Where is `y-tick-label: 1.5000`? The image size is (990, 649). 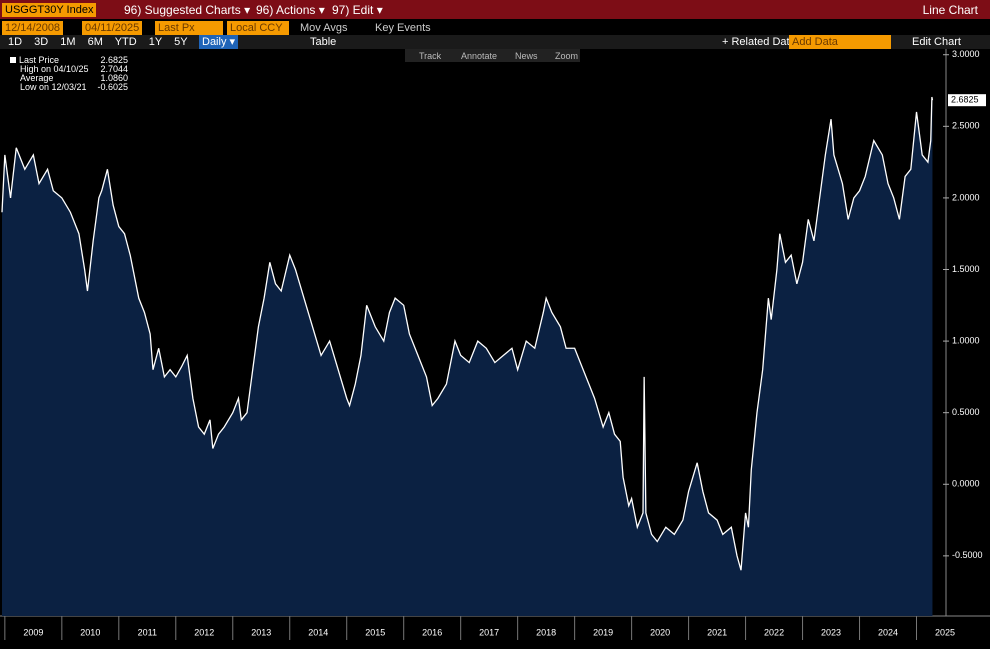
y-tick-label: 1.5000 is located at coordinates (966, 269).